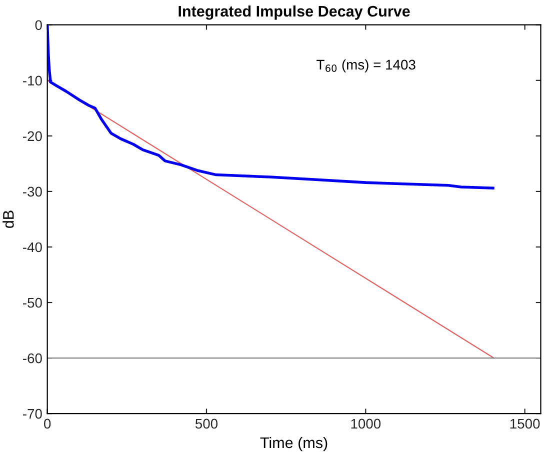 Image resolution: width=544 pixels, height=452 pixels. What do you see at coordinates (8, 219) in the screenshot?
I see `y-axis-title: dB` at bounding box center [8, 219].